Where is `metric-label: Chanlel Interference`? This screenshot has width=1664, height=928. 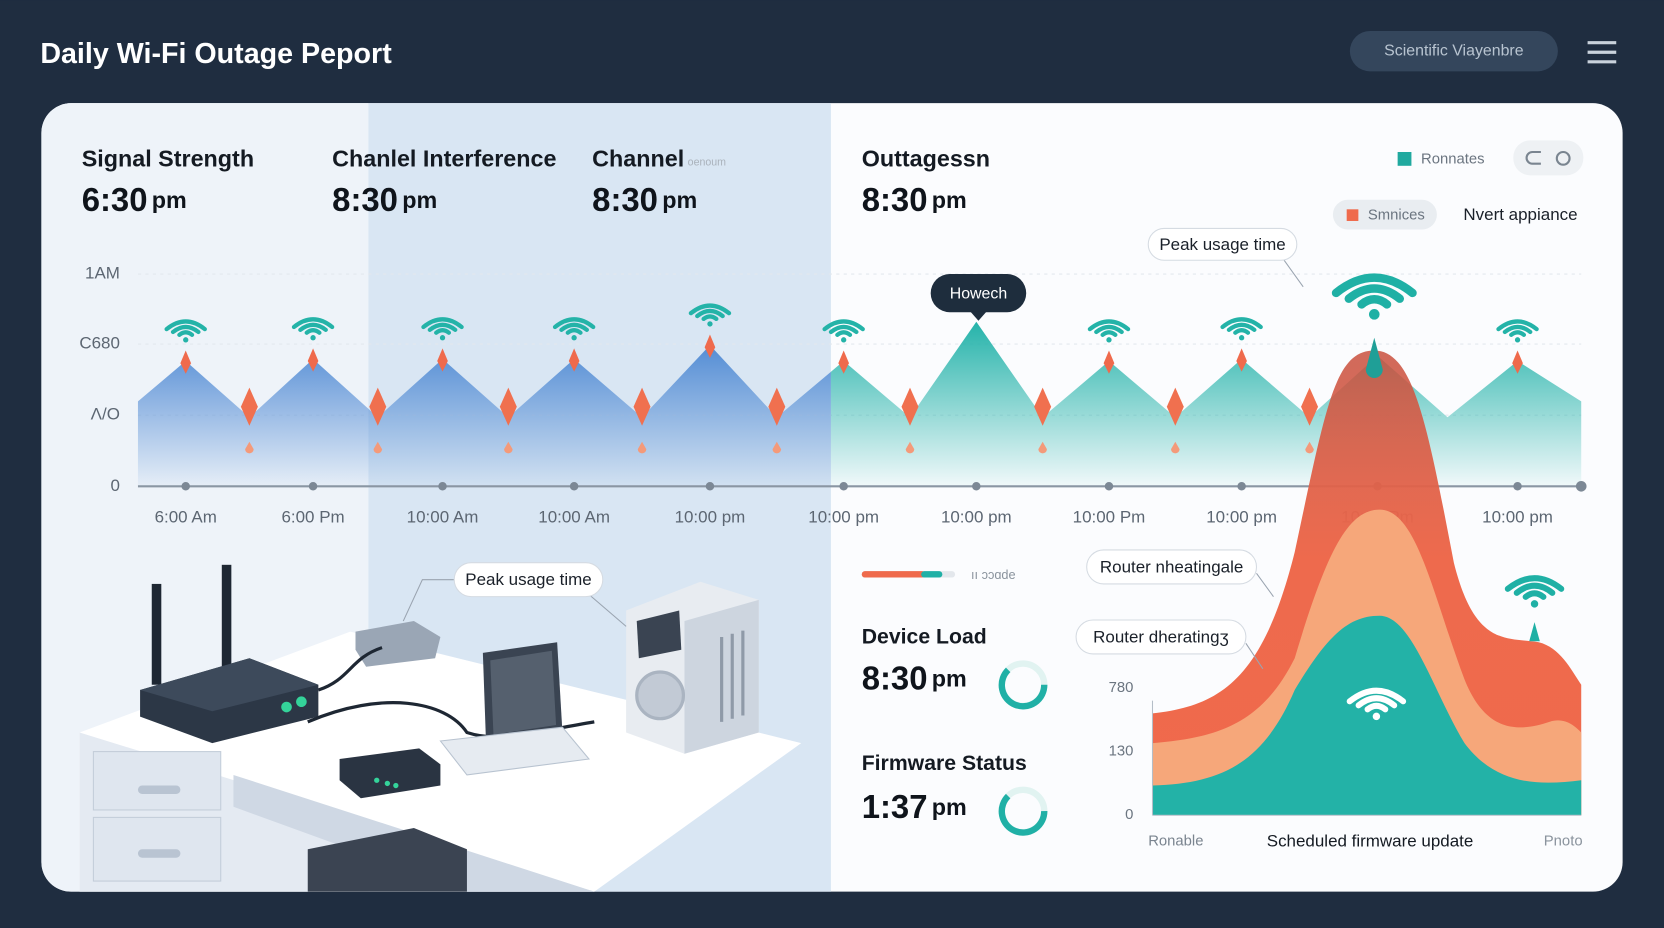 metric-label: Chanlel Interference is located at coordinates (444, 159).